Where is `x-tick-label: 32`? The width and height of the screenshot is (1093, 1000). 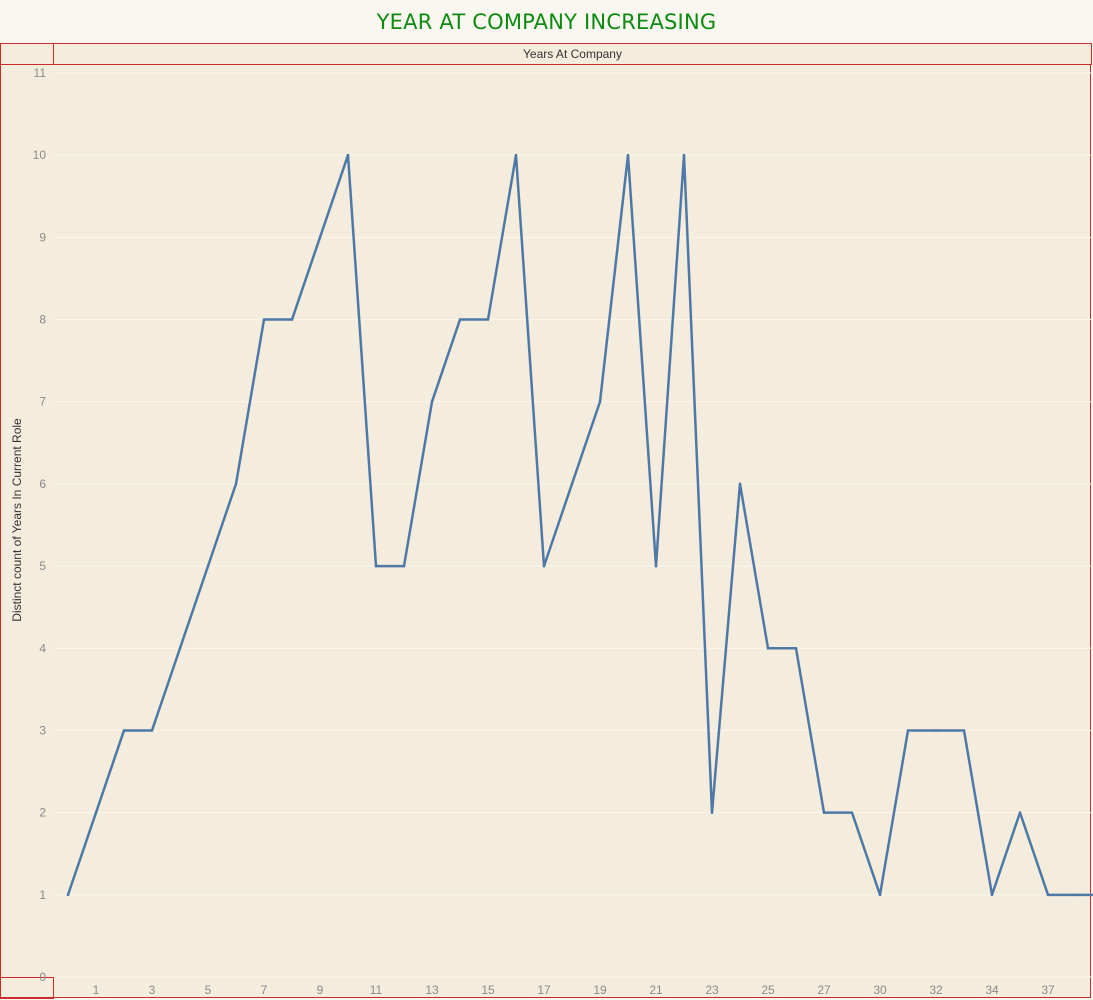
x-tick-label: 32 is located at coordinates (936, 990).